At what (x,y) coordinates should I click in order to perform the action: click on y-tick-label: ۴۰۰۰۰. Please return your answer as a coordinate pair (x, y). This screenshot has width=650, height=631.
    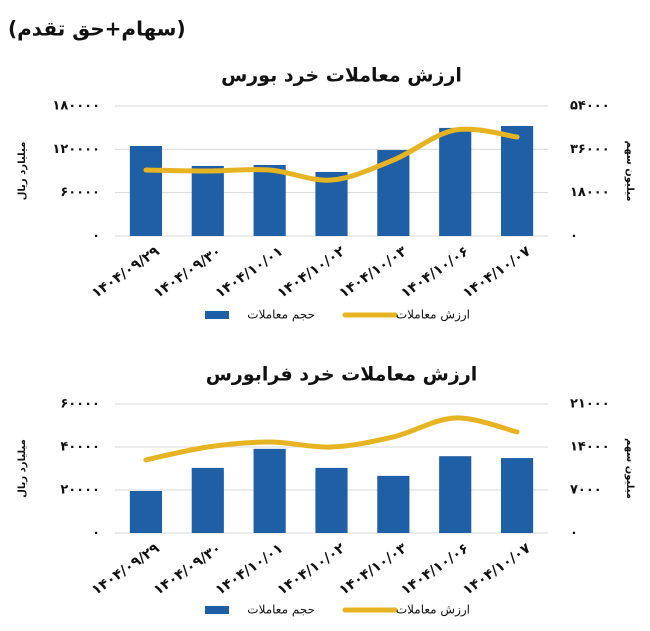
    Looking at the image, I should click on (80, 447).